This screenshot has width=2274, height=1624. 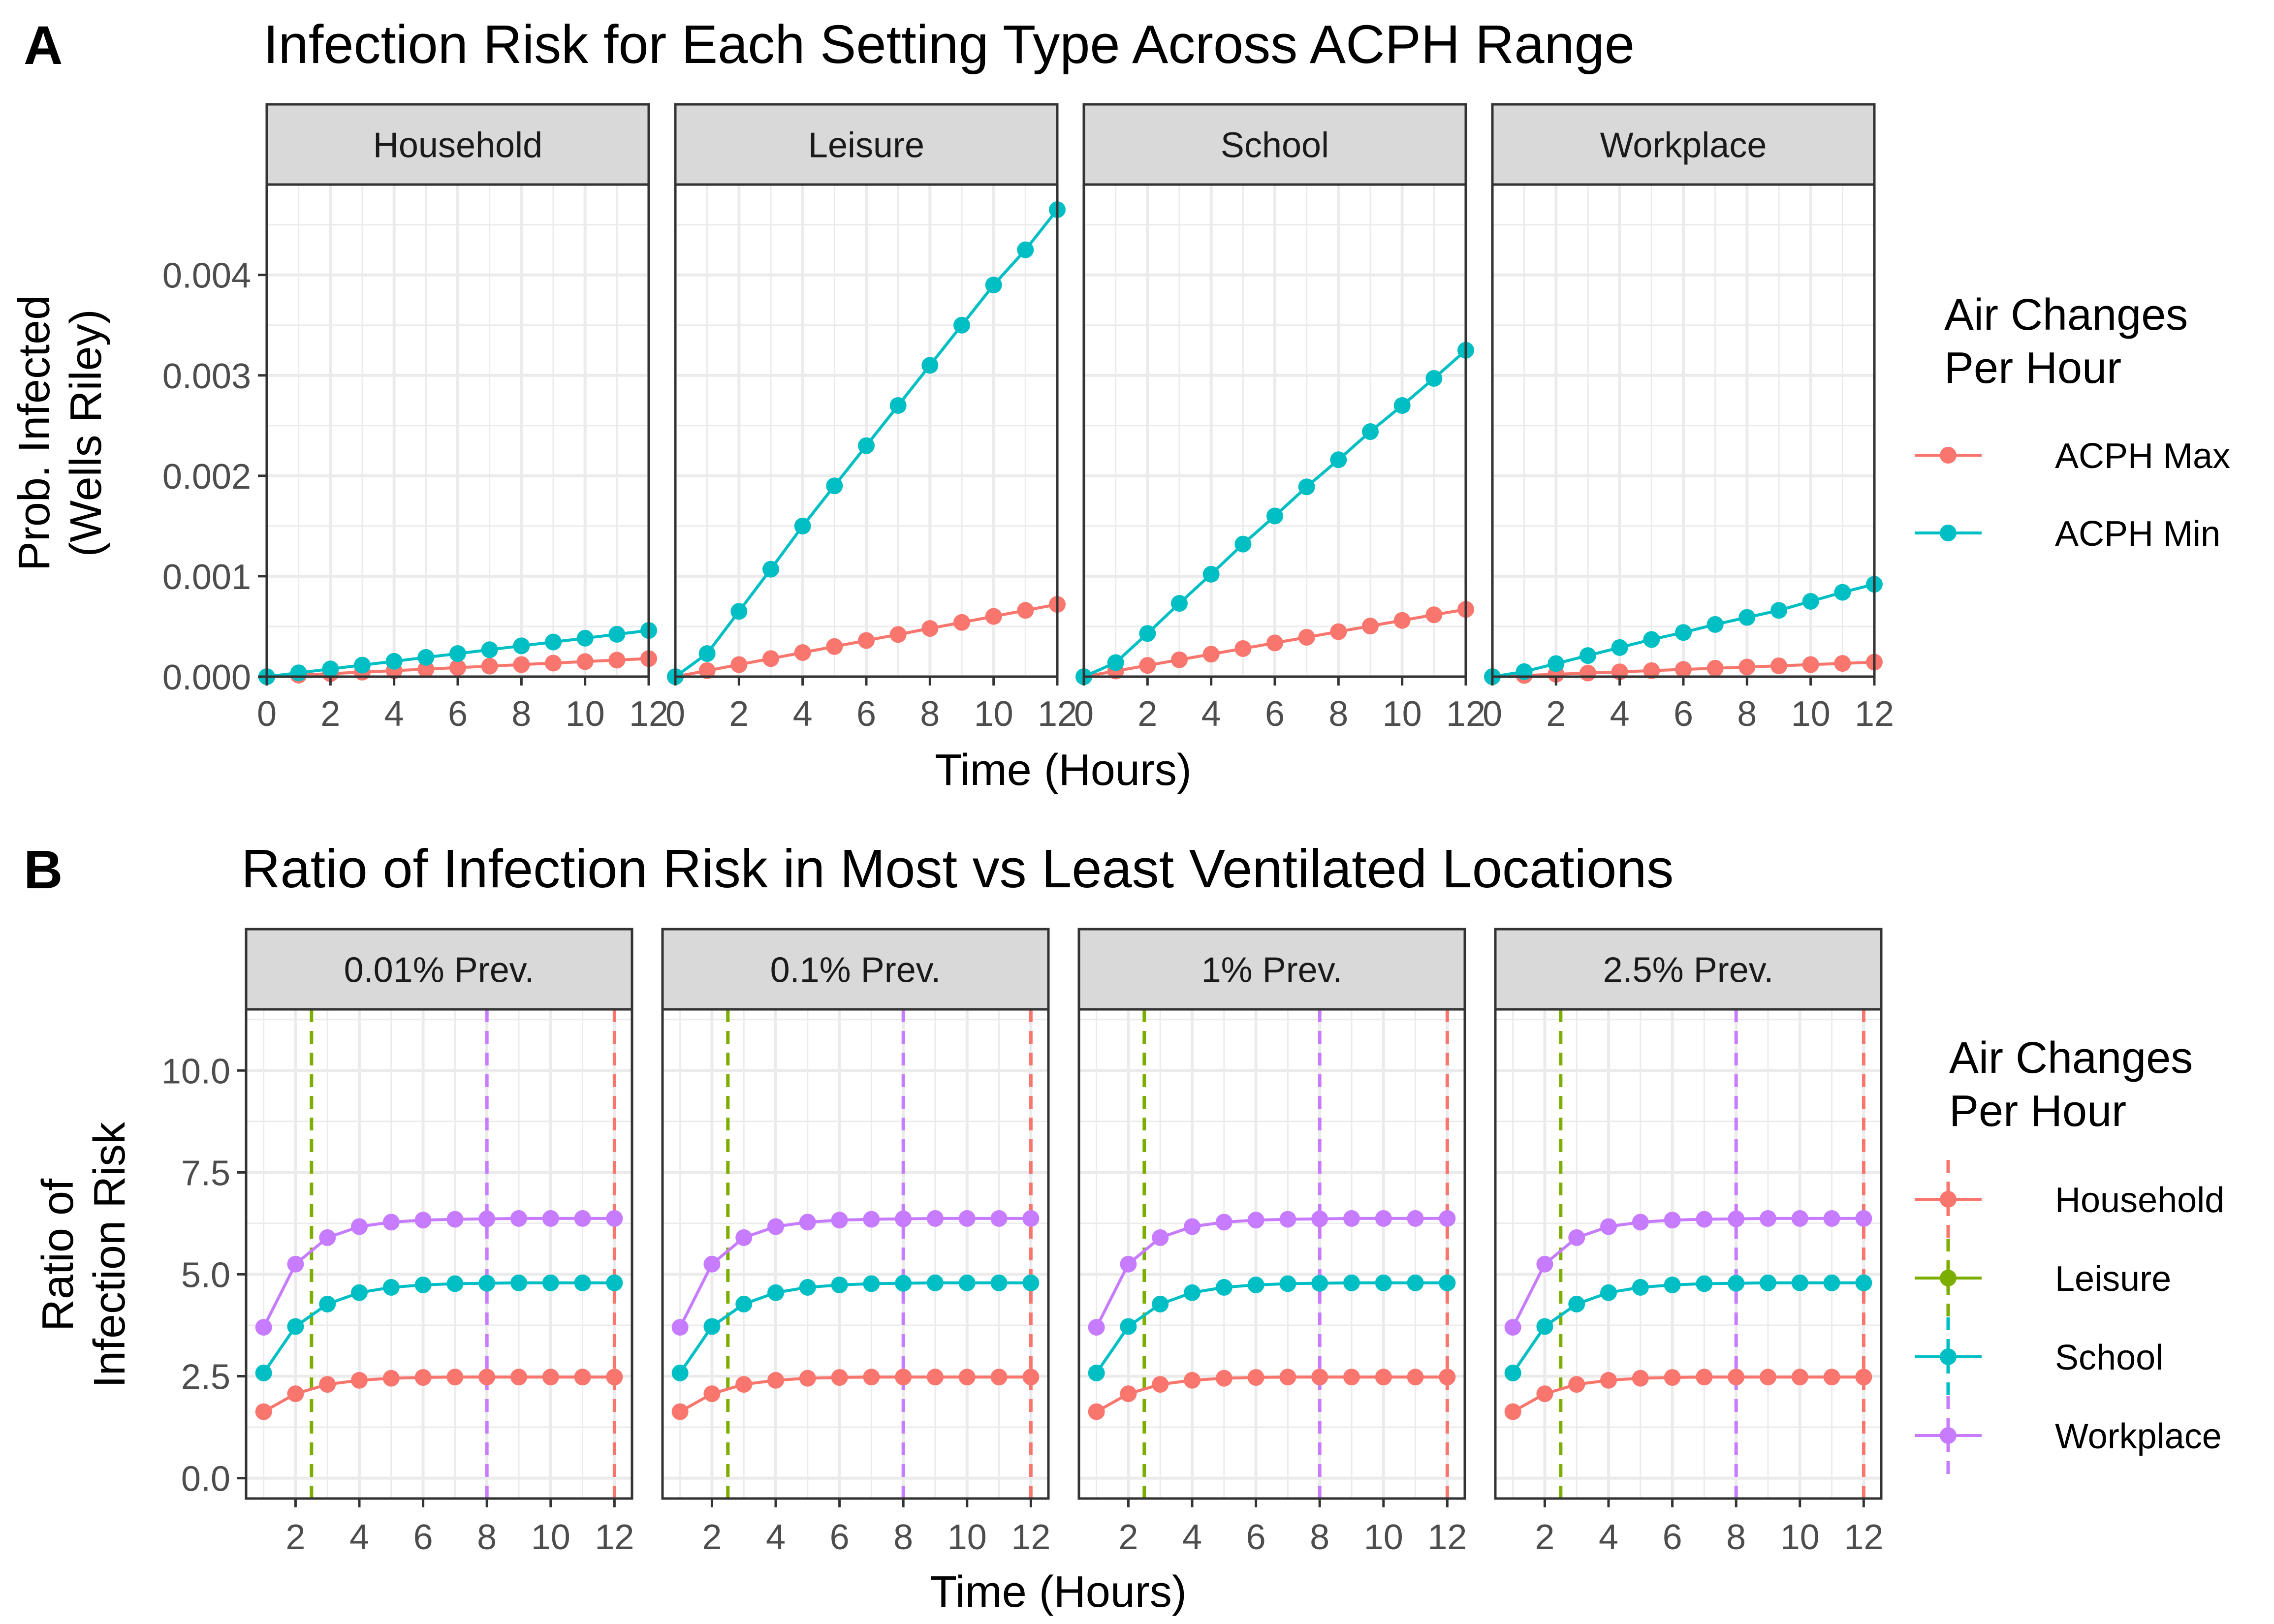 What do you see at coordinates (1800, 1537) in the screenshot?
I see `panel-b-facet-2-5-prev-x-tick-label: 10` at bounding box center [1800, 1537].